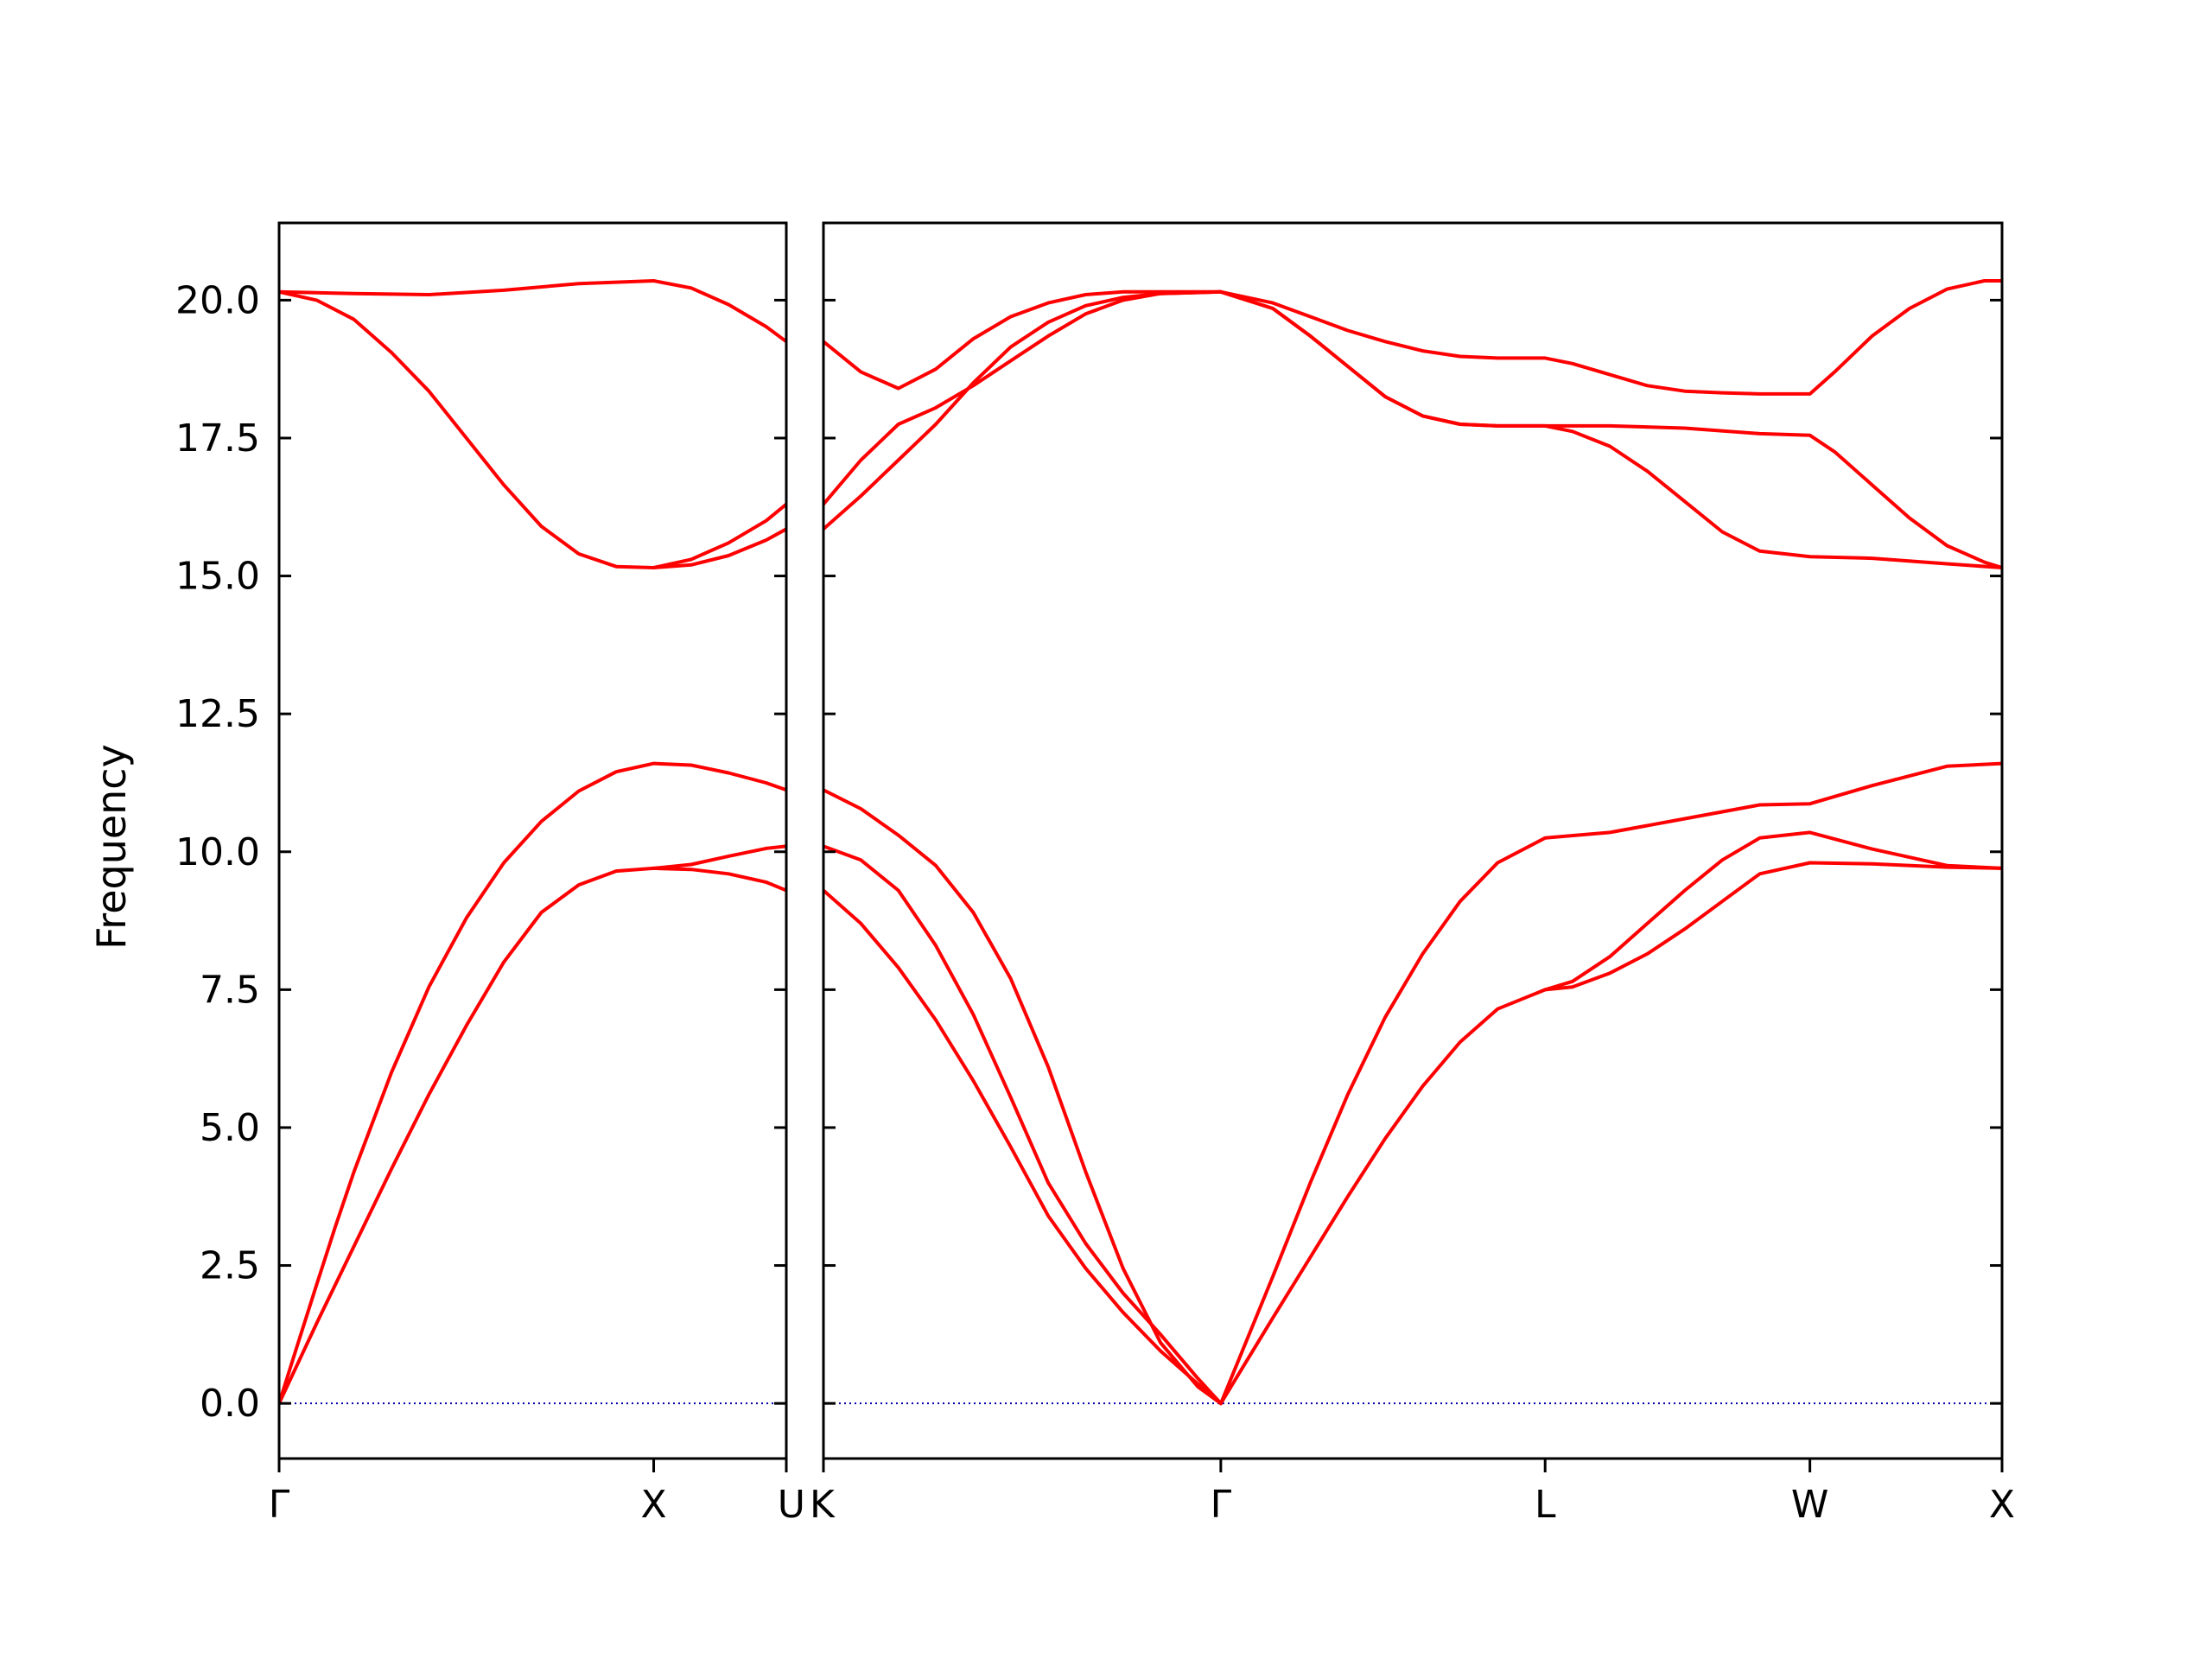 This screenshot has width=2212, height=1659. Describe the element at coordinates (217, 577) in the screenshot. I see `y-tick-label: 15.0` at that location.